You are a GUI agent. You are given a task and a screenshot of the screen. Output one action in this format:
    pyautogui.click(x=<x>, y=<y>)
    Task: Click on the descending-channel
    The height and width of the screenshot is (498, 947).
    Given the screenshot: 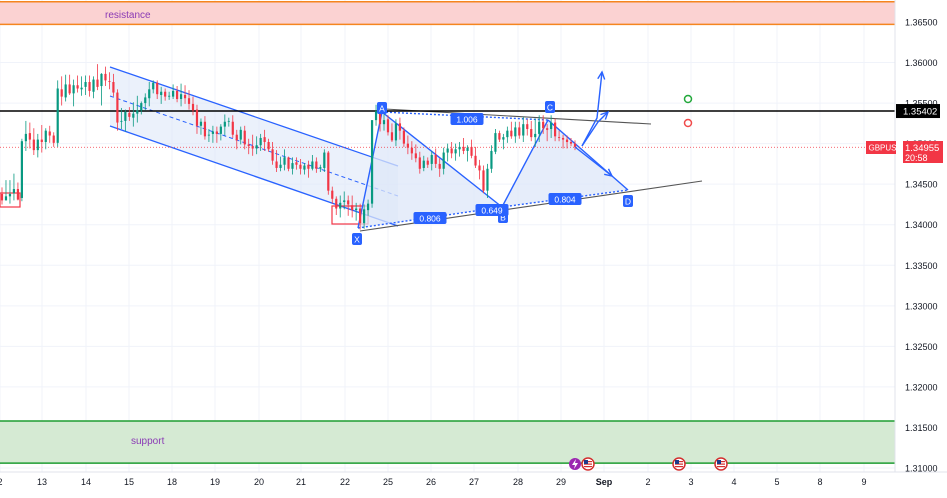 What is the action you would take?
    pyautogui.click(x=199, y=146)
    